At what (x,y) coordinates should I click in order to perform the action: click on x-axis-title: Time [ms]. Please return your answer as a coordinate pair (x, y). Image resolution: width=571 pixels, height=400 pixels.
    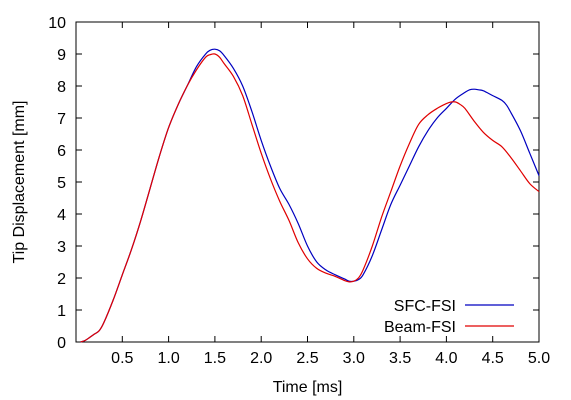
    Looking at the image, I should click on (308, 387).